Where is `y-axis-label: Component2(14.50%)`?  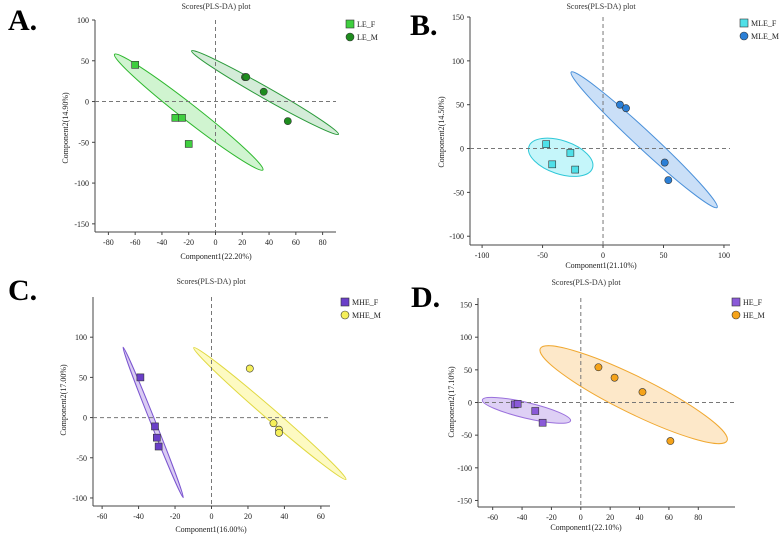
y-axis-label: Component2(14.50%) is located at coordinates (441, 132).